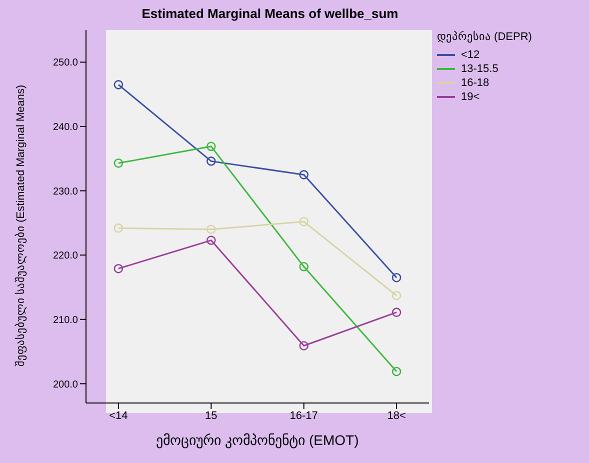 The image size is (589, 463). Describe the element at coordinates (396, 416) in the screenshot. I see `x-tick-label: 18<` at that location.